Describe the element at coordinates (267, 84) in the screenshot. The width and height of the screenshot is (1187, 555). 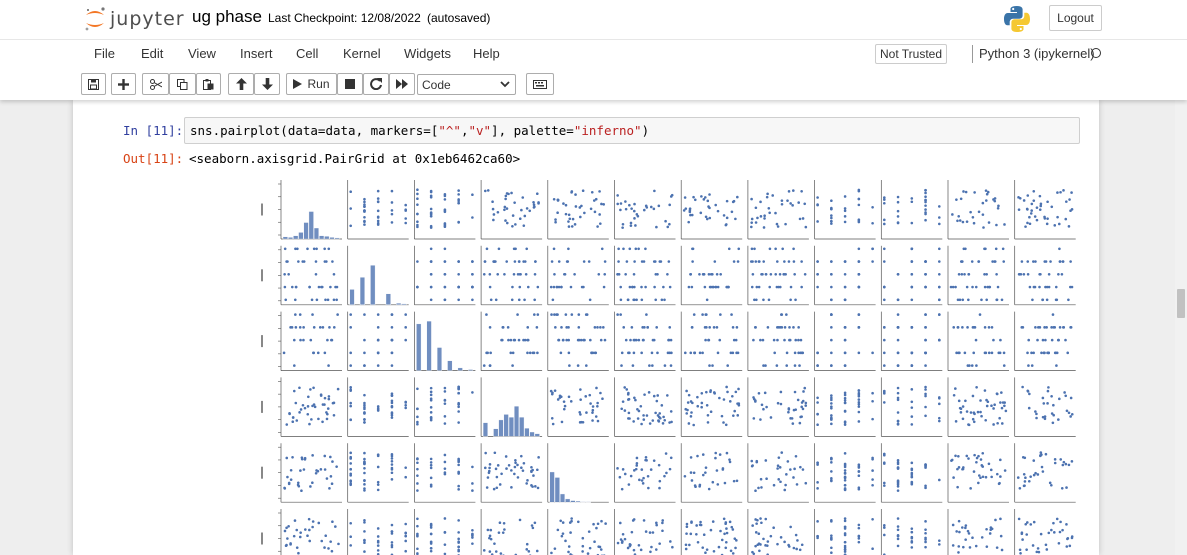
I see `move-down-button` at that location.